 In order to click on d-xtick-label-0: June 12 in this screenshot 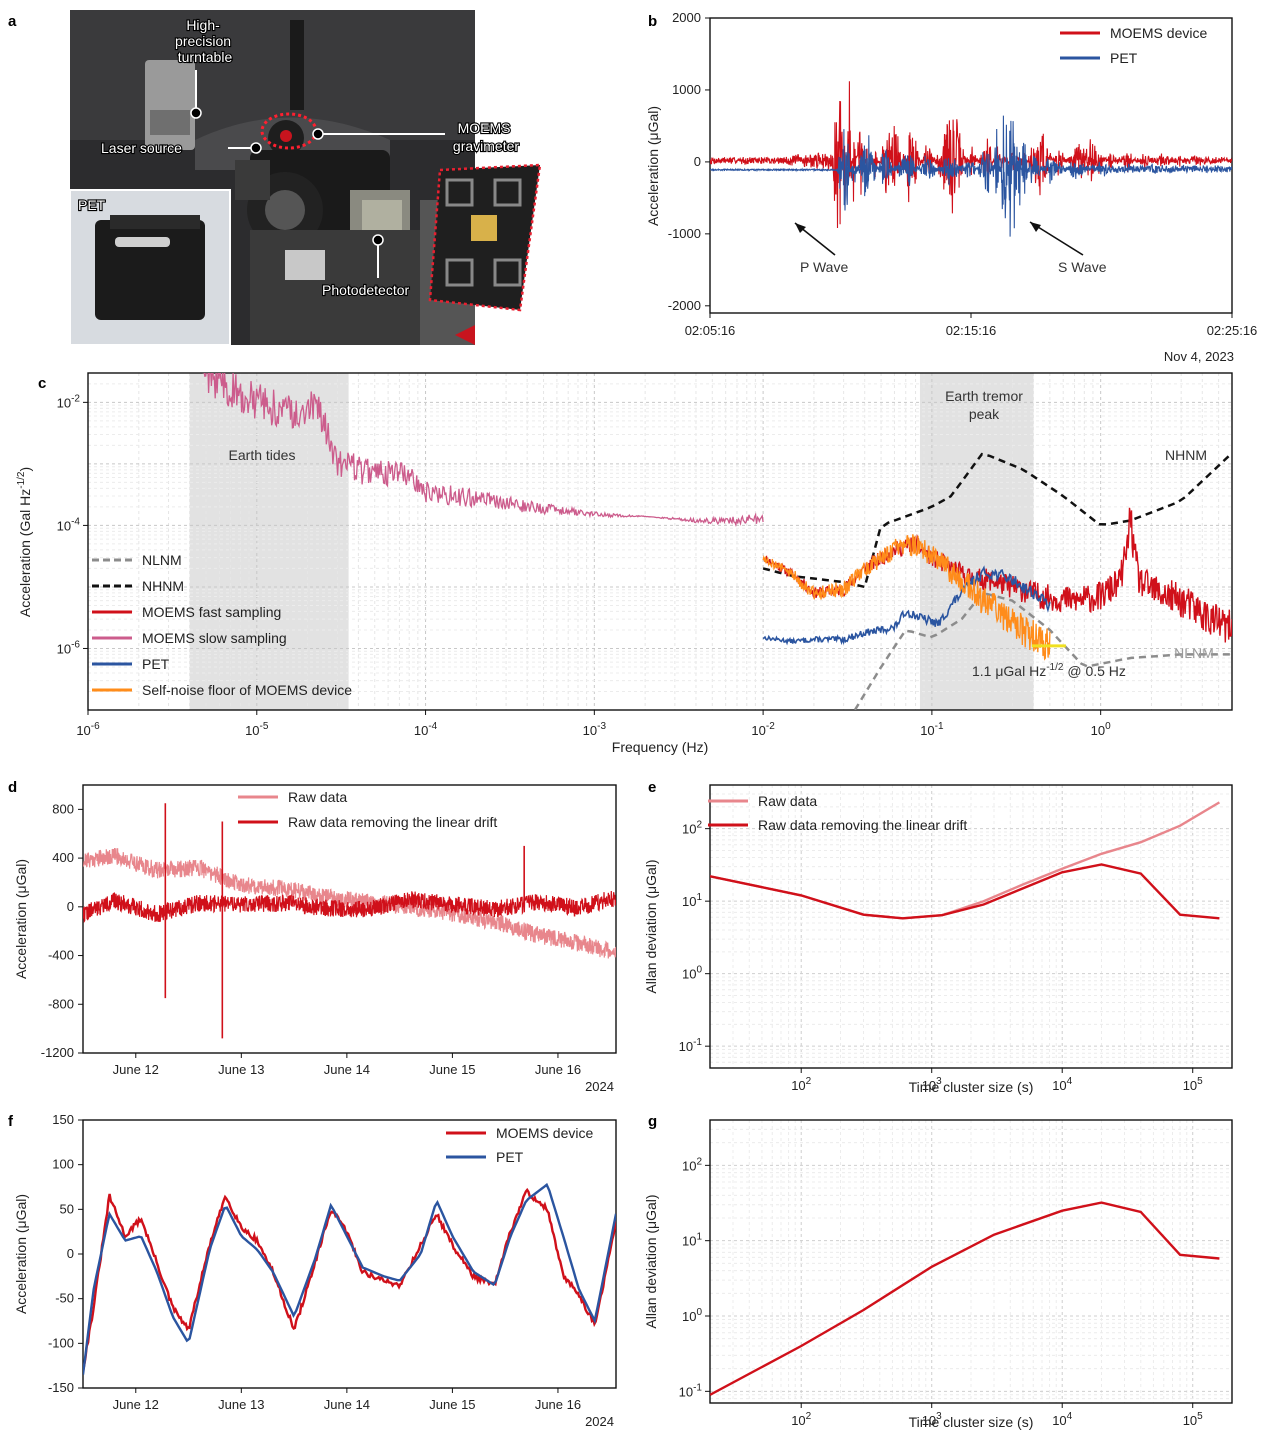, I will do `click(136, 1069)`.